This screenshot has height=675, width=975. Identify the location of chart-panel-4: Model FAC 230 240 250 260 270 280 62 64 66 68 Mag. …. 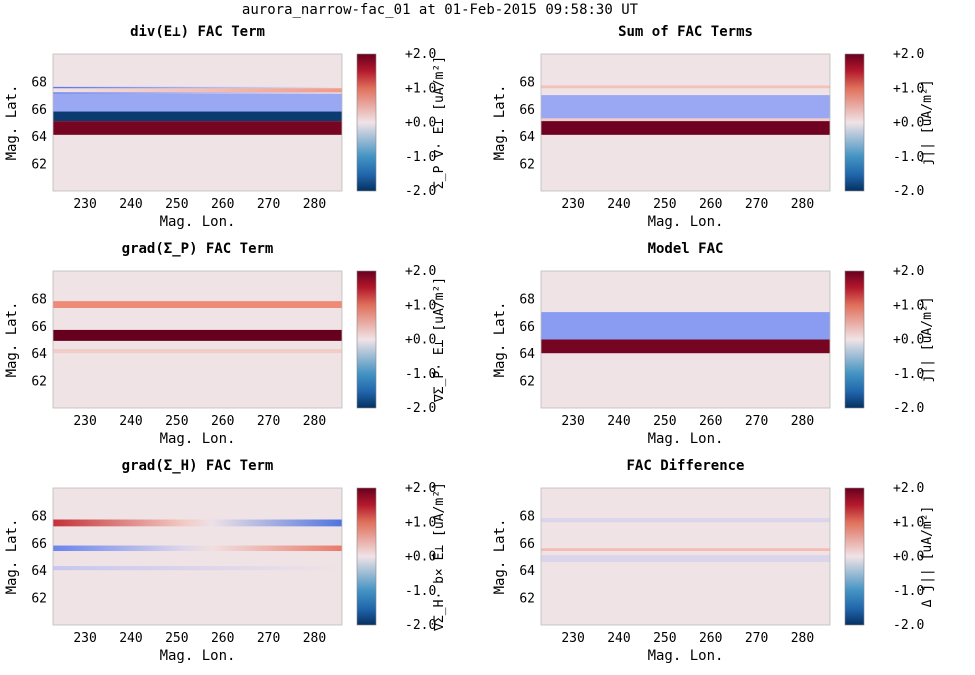
(713, 344).